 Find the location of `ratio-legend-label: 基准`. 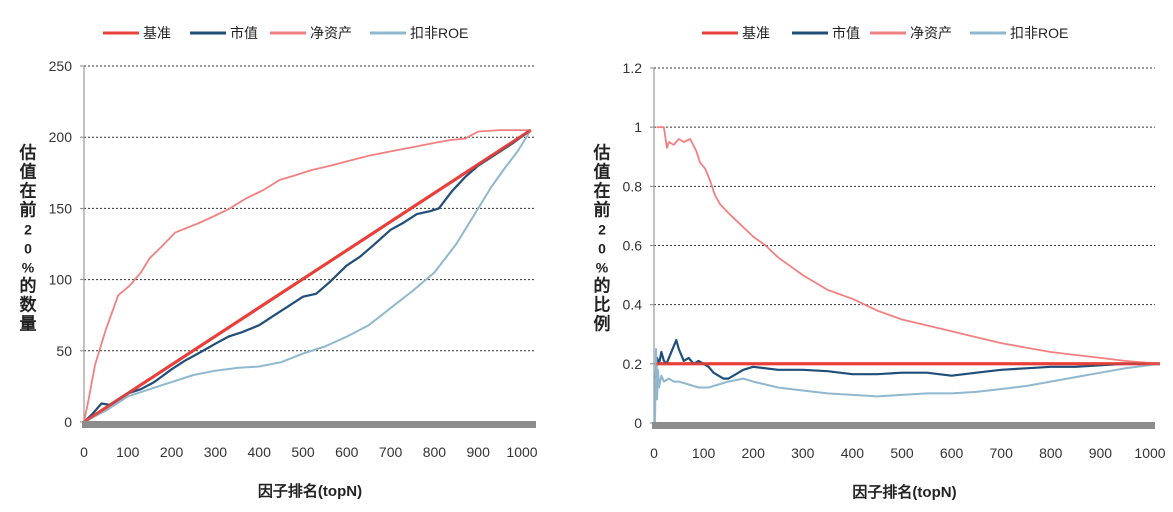

ratio-legend-label: 基准 is located at coordinates (756, 33).